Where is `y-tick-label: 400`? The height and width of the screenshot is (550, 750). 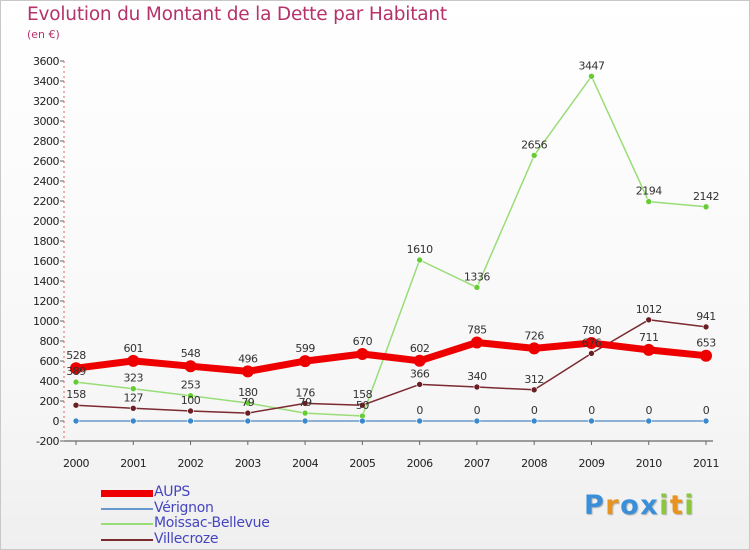
y-tick-label: 400 is located at coordinates (50, 381).